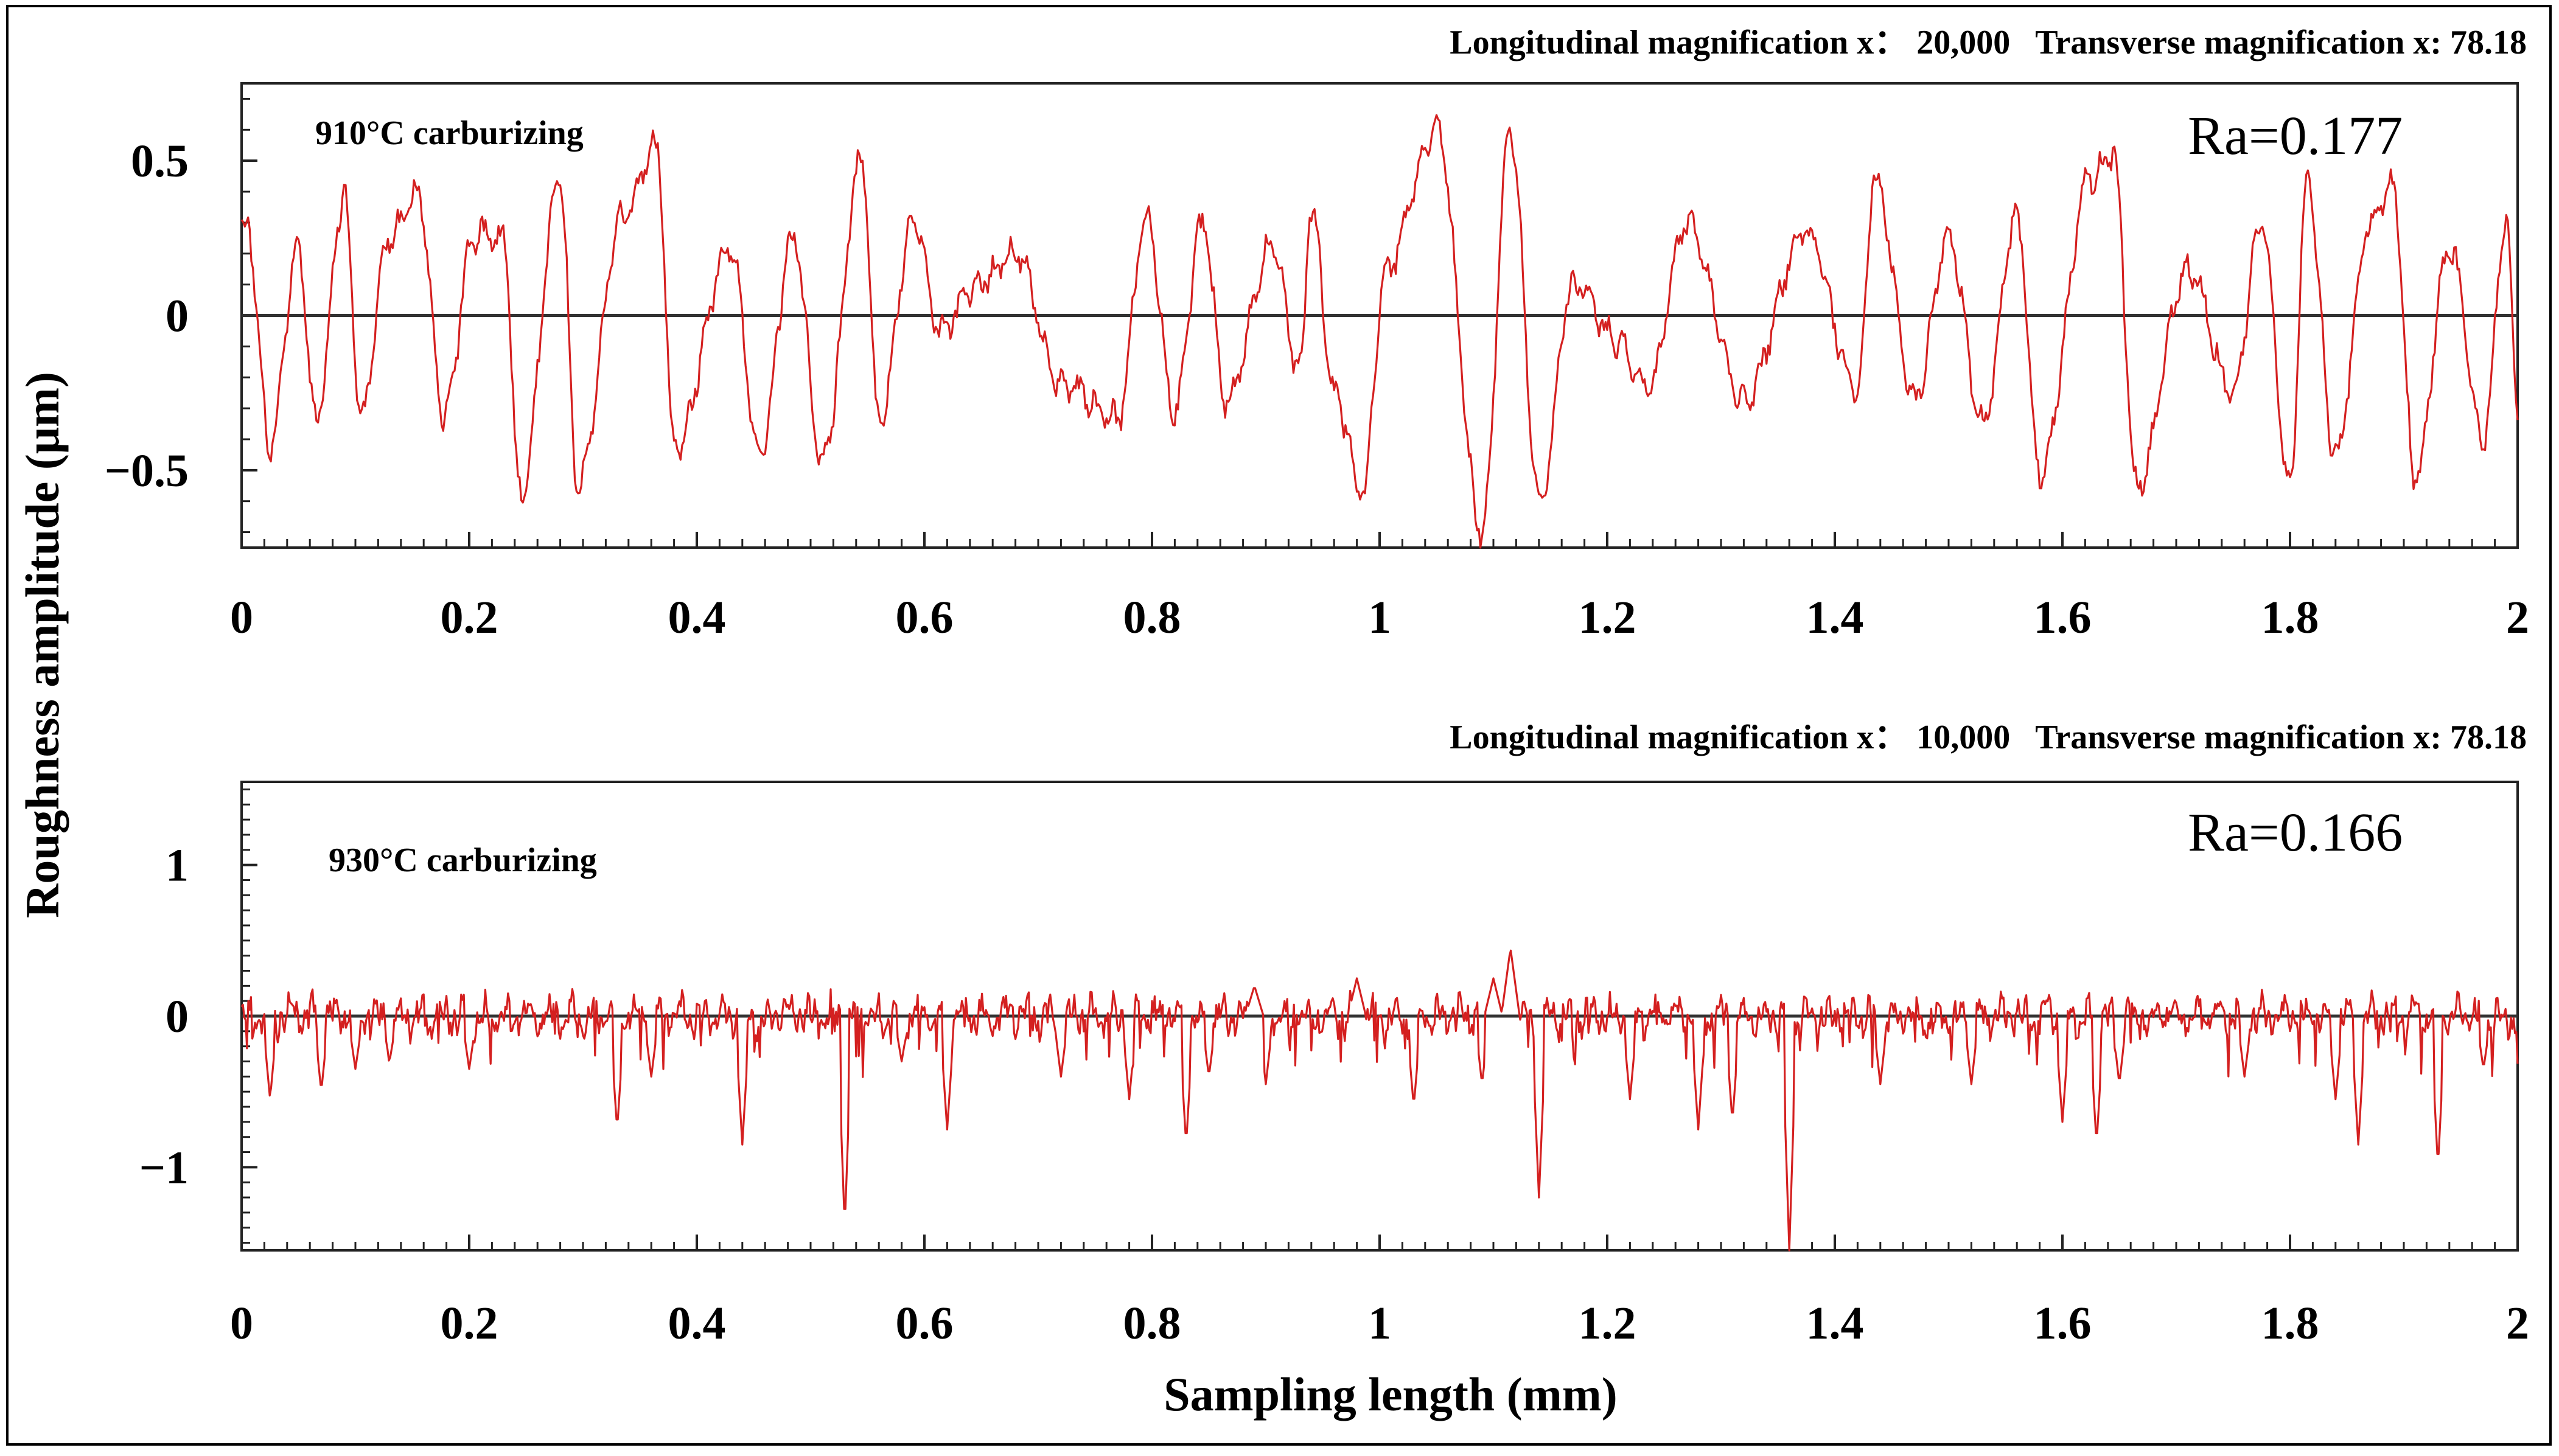  What do you see at coordinates (450, 133) in the screenshot?
I see `top-panel-label: 910°C carburizing` at bounding box center [450, 133].